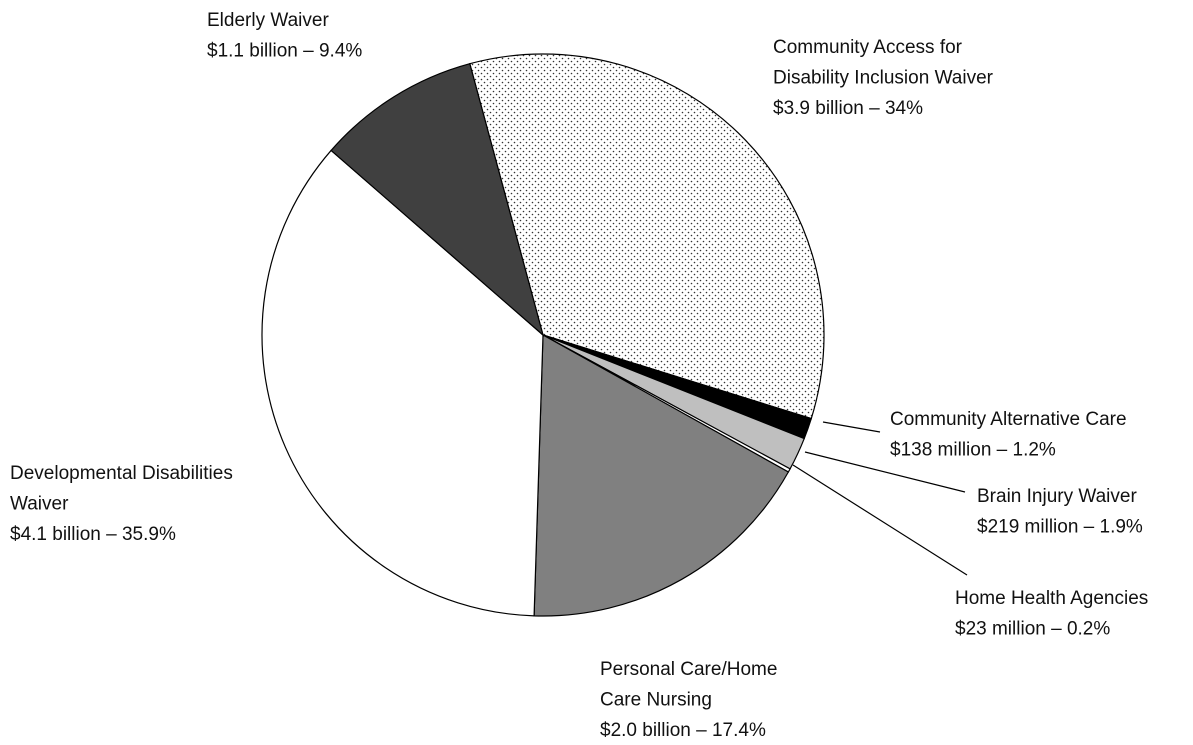  What do you see at coordinates (870, 47) in the screenshot?
I see `slice-label-line: Community Access for` at bounding box center [870, 47].